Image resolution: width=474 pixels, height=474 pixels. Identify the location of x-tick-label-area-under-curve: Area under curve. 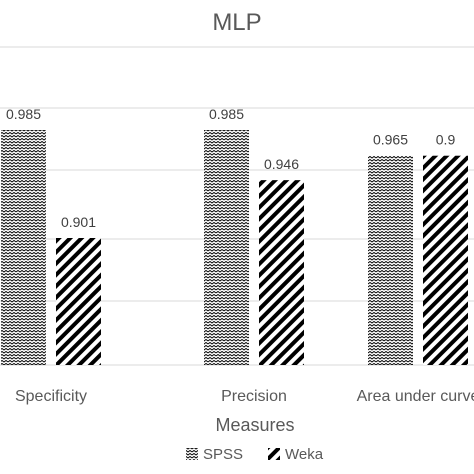
(415, 396).